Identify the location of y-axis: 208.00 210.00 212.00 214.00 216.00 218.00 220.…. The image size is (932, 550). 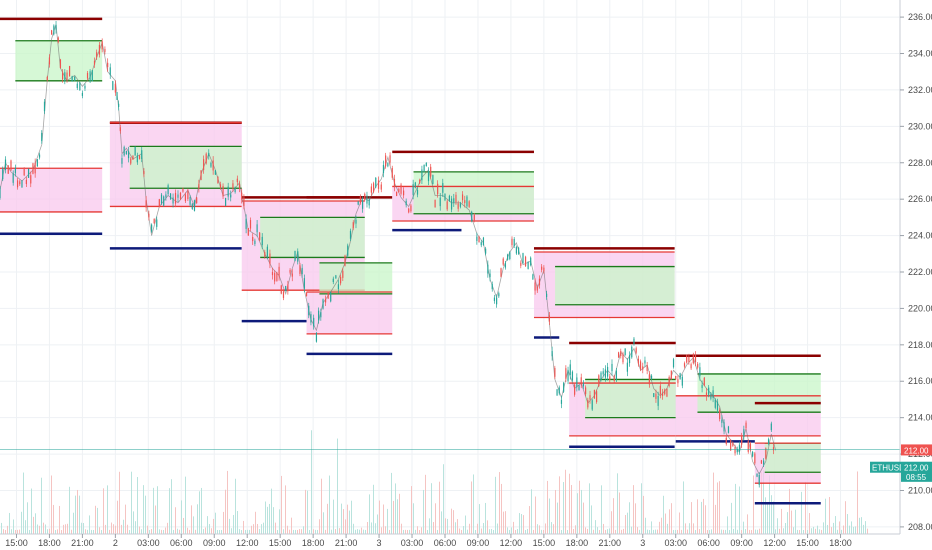
(916, 272).